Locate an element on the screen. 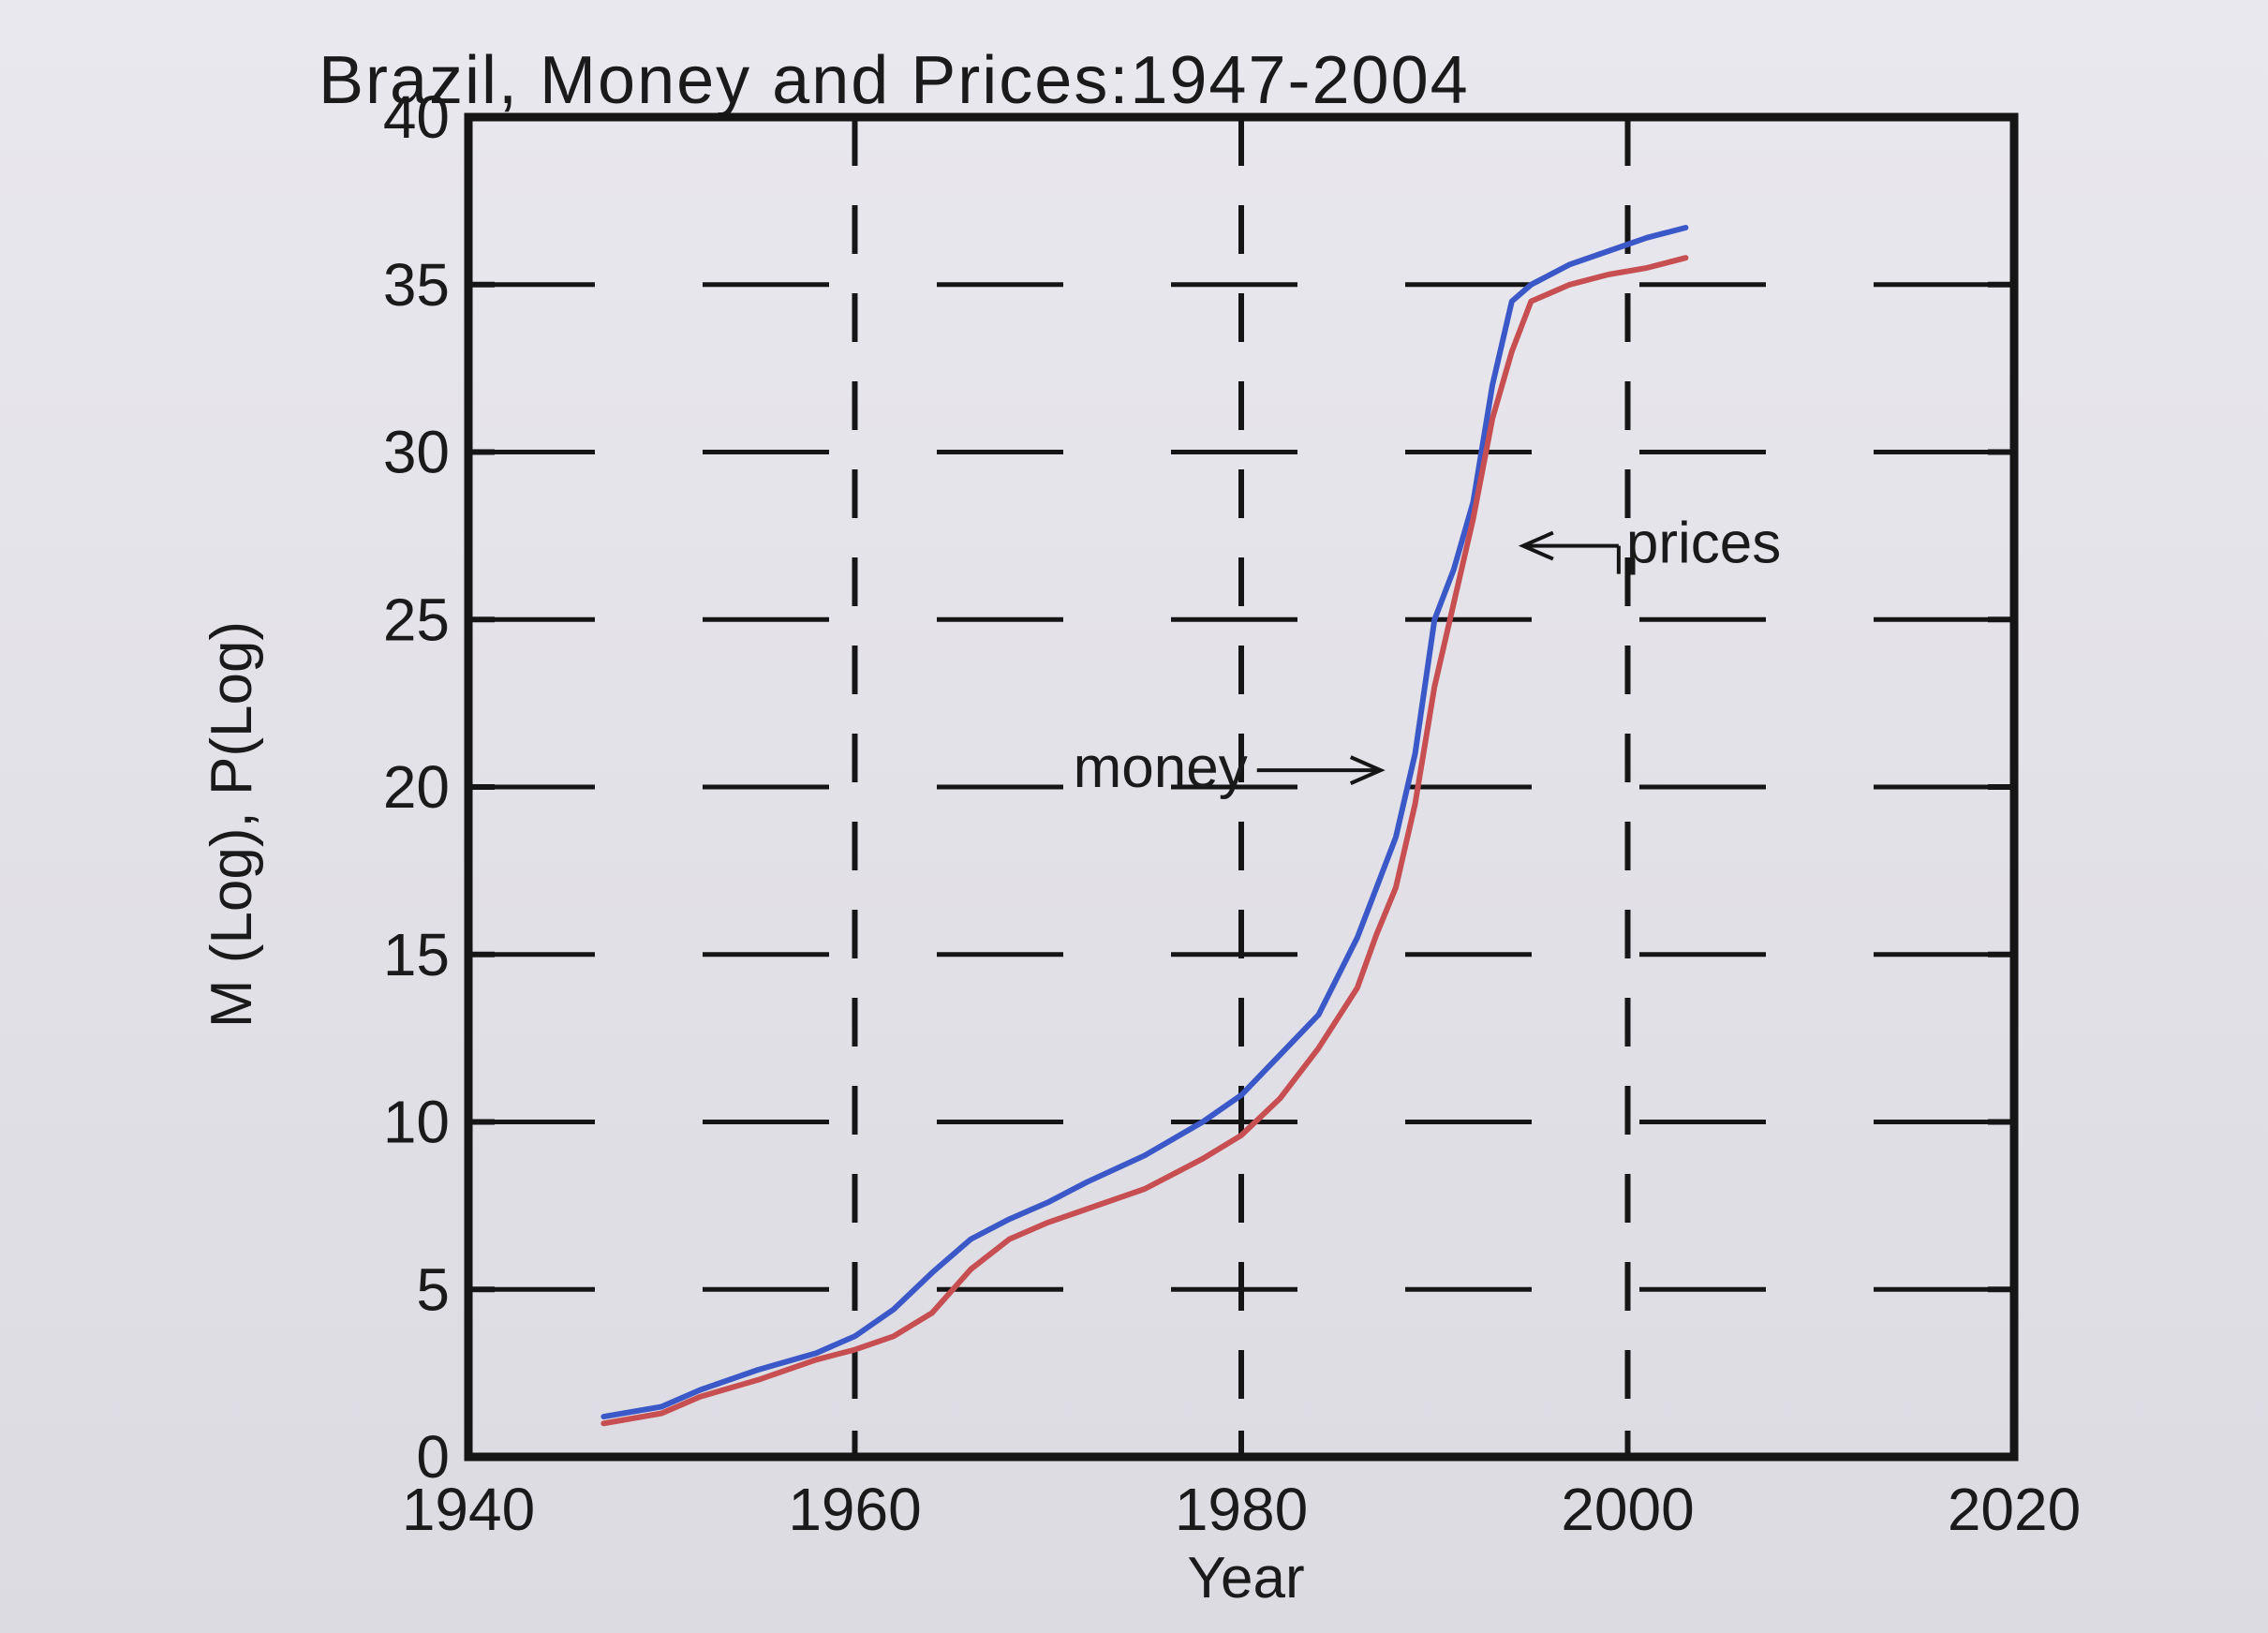 The image size is (2268, 1633). x-tick-label: 1940 is located at coordinates (468, 1509).